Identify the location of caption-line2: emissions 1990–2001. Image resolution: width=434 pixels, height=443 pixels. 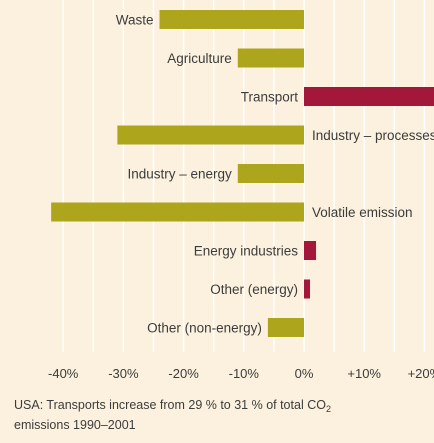
(75, 425).